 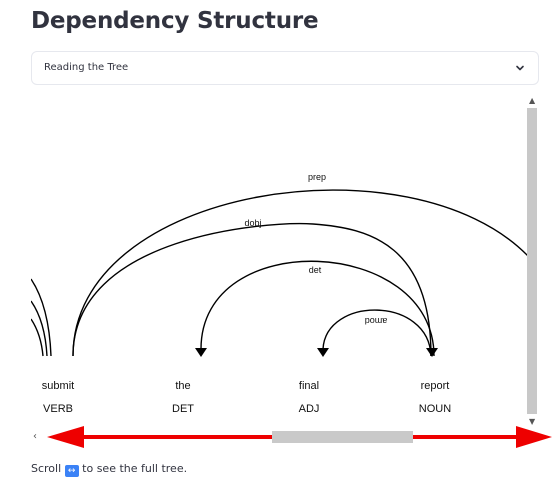 What do you see at coordinates (183, 409) in the screenshot?
I see `tag-det: DET` at bounding box center [183, 409].